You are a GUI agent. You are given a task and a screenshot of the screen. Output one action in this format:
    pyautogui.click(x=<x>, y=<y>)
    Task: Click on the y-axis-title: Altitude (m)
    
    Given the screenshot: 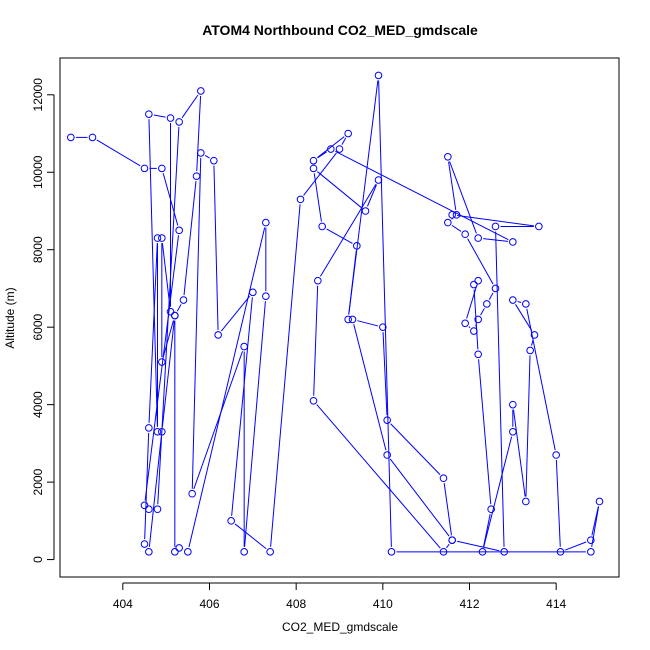 What is the action you would take?
    pyautogui.click(x=10, y=317)
    